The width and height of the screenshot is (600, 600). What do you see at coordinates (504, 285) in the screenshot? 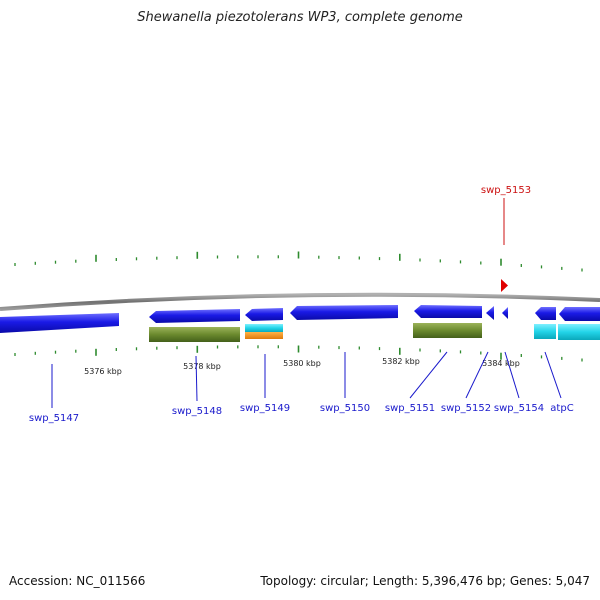
I see `swp-5153-marker` at bounding box center [504, 285].